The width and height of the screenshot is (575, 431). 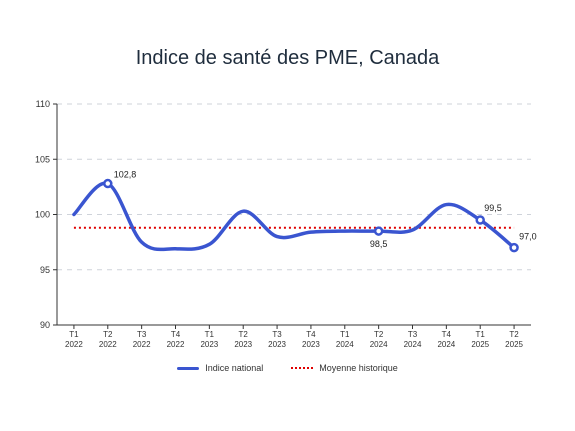 I want to click on data-label: 98,5, so click(x=379, y=244).